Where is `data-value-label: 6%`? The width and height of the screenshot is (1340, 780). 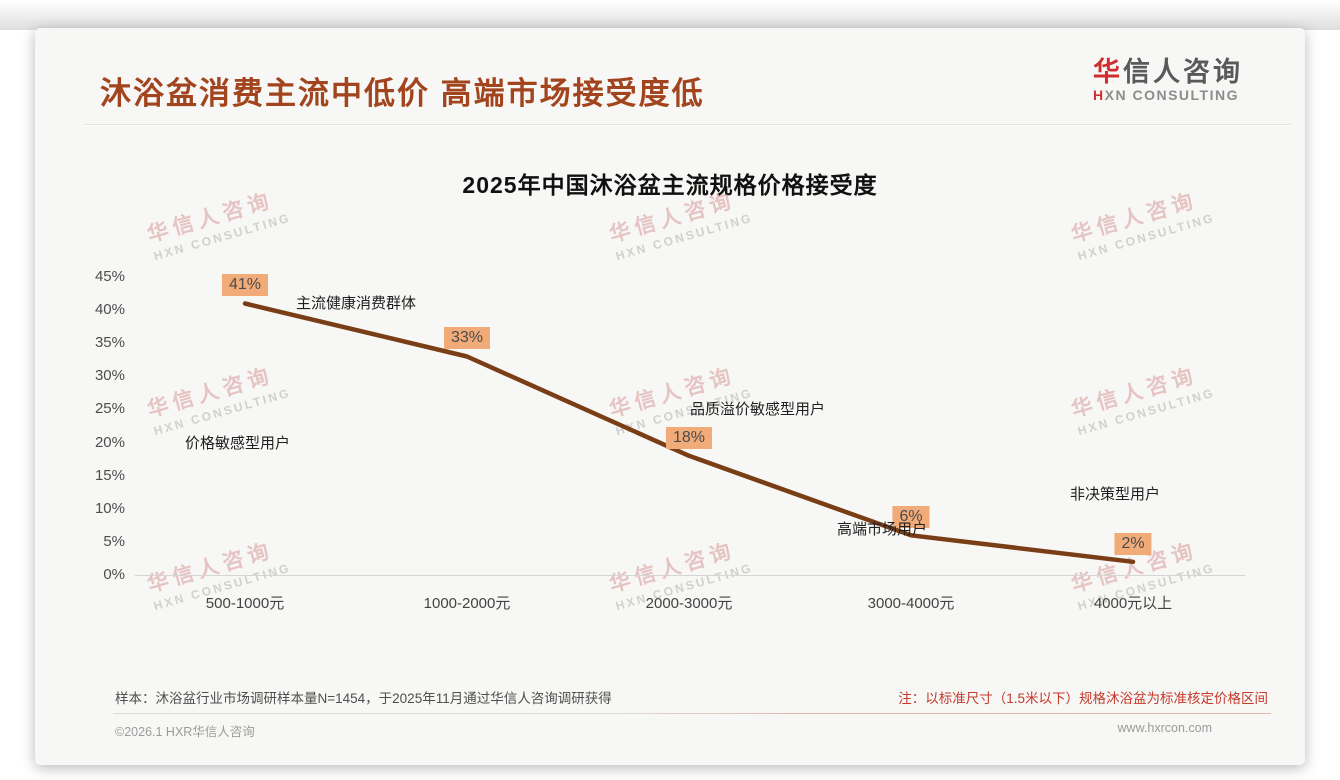
data-value-label: 6% is located at coordinates (911, 517).